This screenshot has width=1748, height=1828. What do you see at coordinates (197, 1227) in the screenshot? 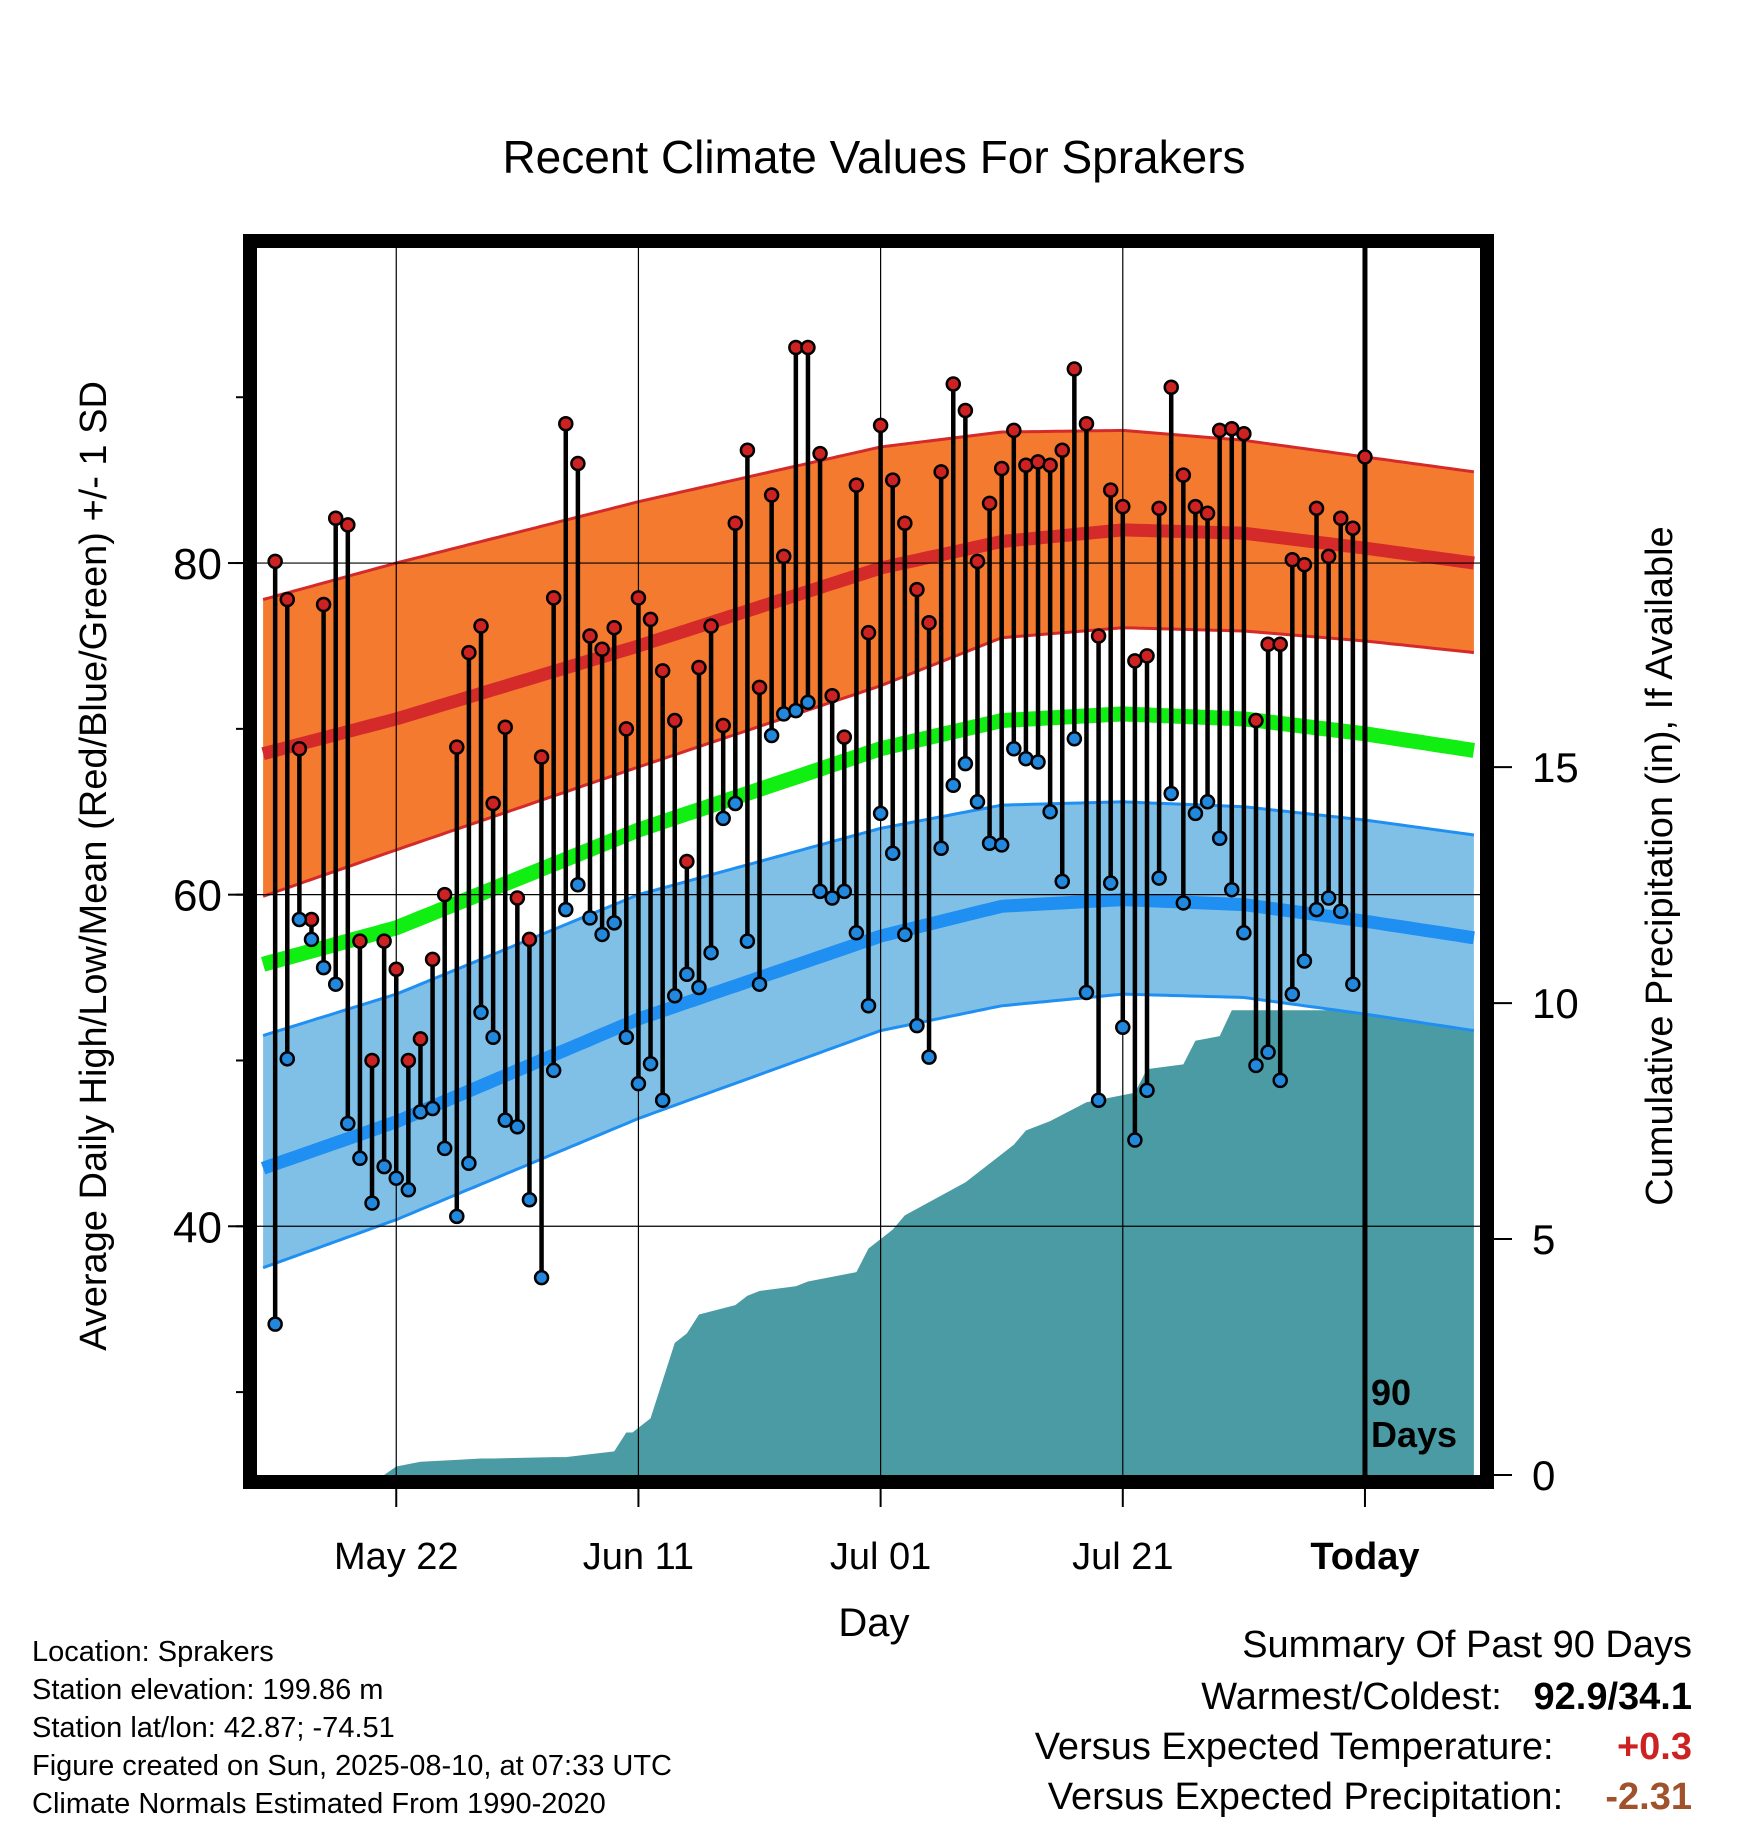
I see `y-tick-label: 40` at bounding box center [197, 1227].